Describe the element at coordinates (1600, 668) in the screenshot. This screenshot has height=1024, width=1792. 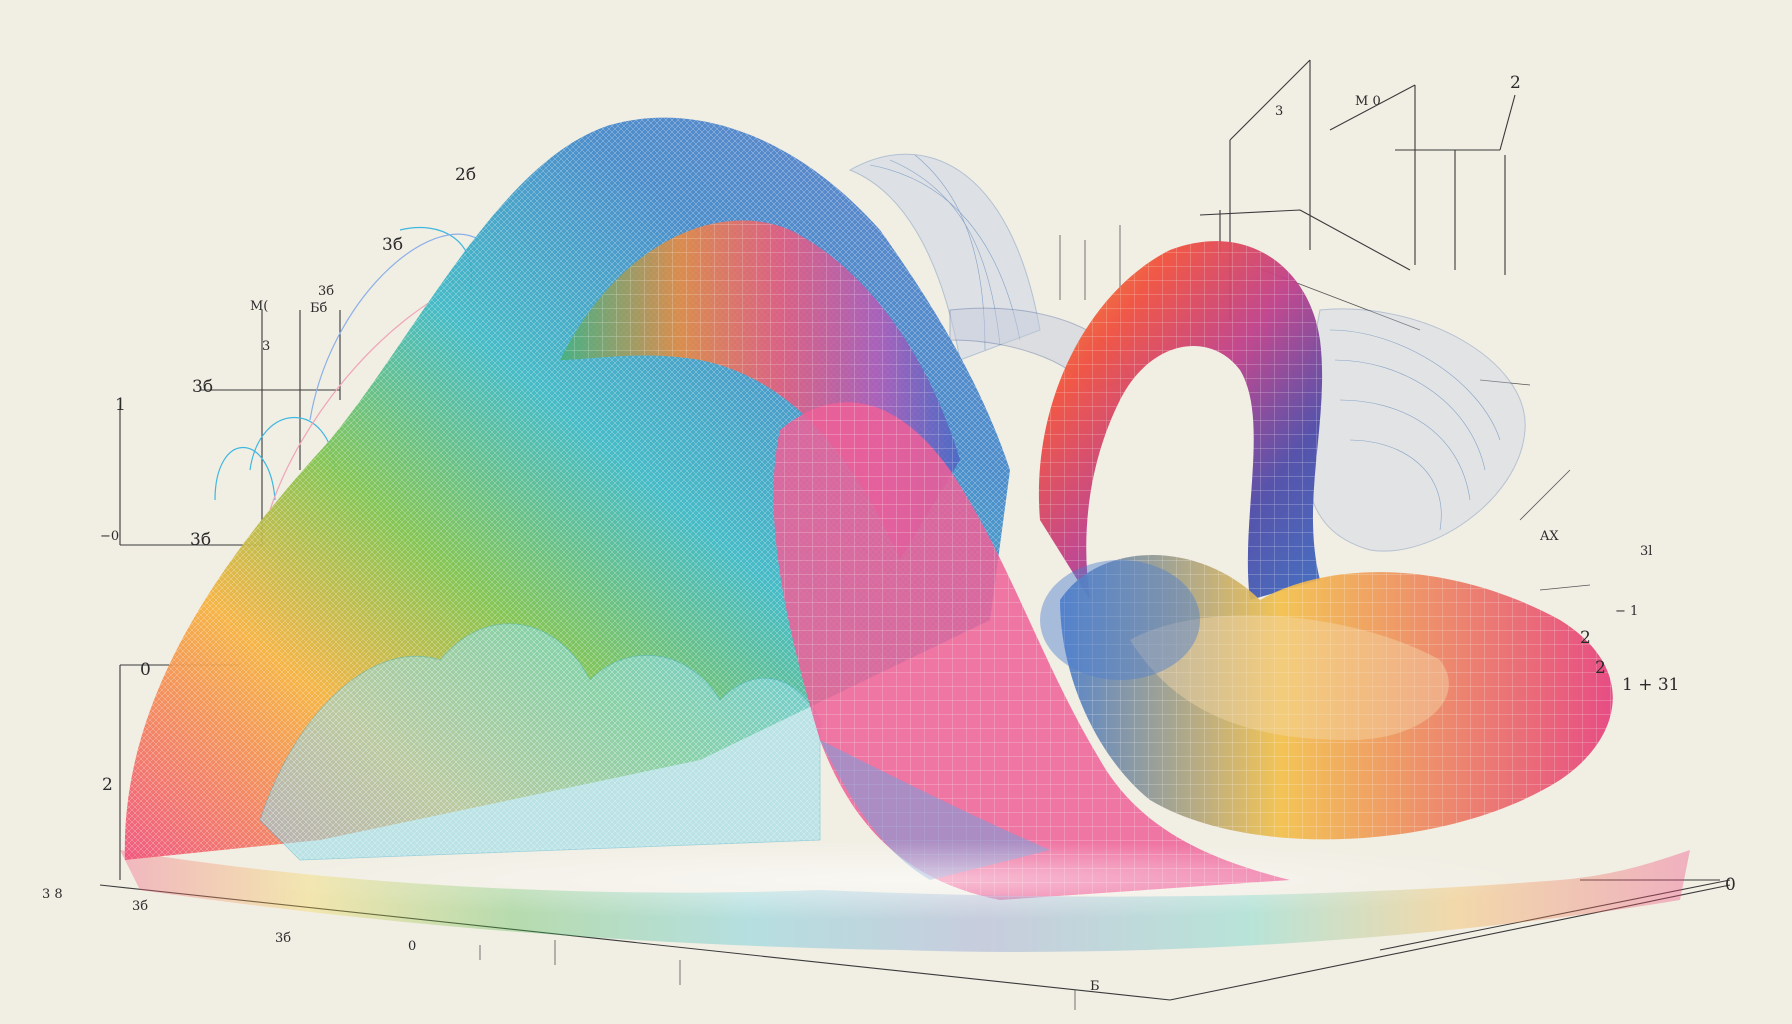
I see `label-right-h: 2` at that location.